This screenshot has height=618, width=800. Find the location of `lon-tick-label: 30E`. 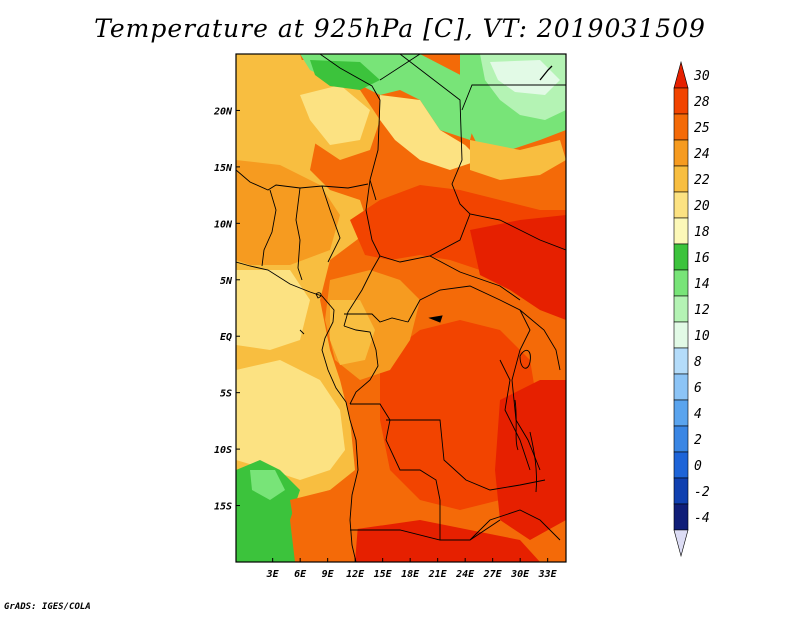

lon-tick-label: 30E is located at coordinates (520, 574).